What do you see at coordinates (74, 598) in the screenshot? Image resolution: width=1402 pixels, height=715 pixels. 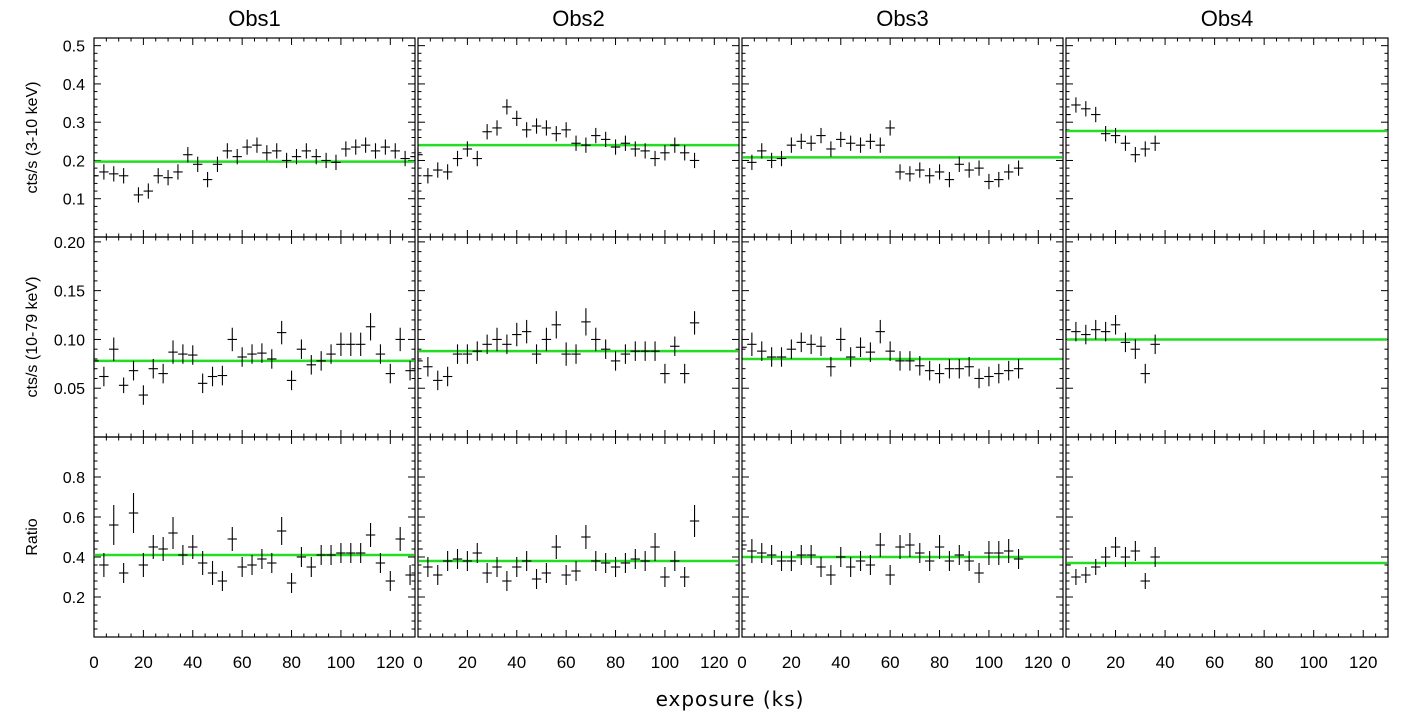 I see `y-tick-label: 0.2` at bounding box center [74, 598].